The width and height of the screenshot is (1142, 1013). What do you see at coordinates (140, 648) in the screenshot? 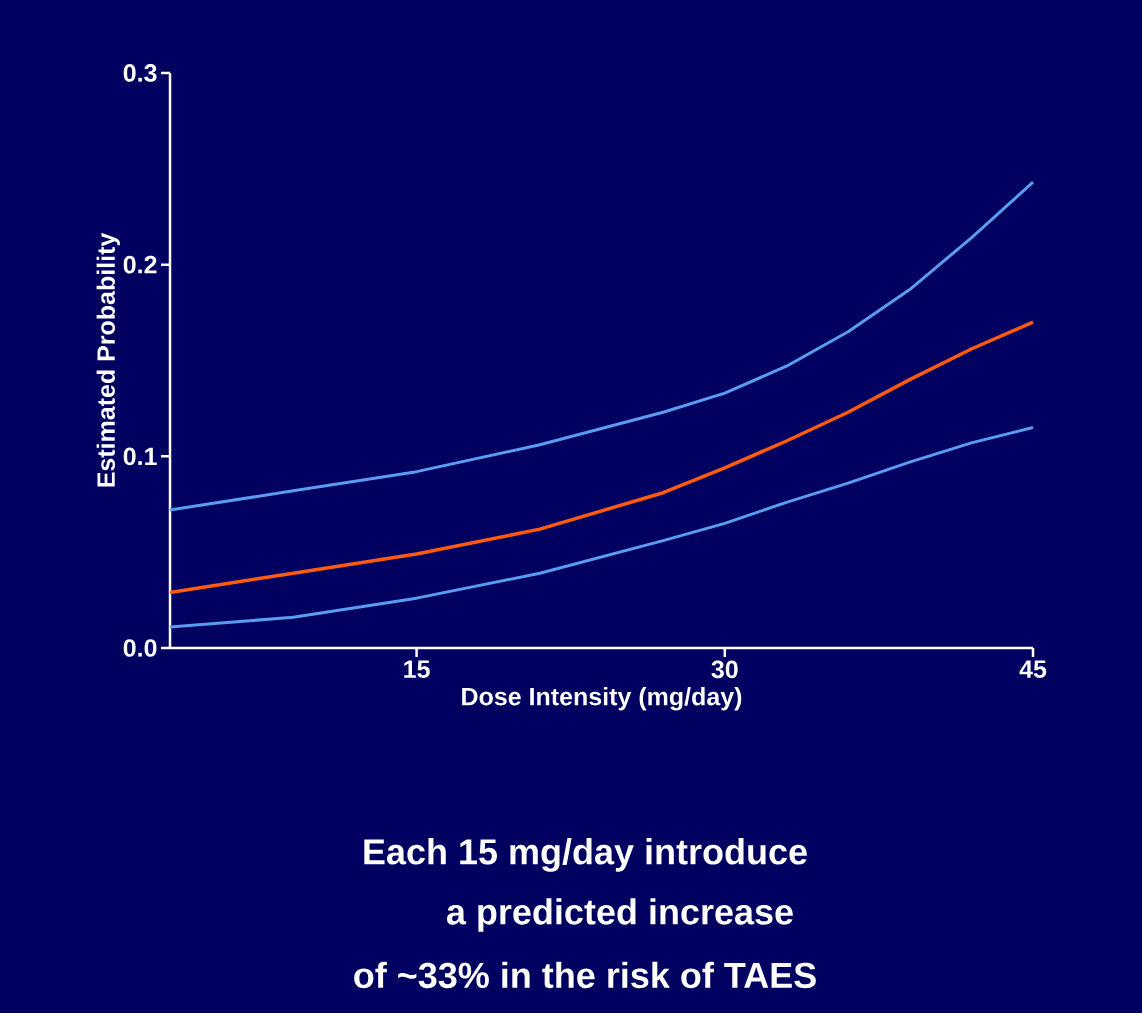
I see `y-tick-label: 0.0` at bounding box center [140, 648].